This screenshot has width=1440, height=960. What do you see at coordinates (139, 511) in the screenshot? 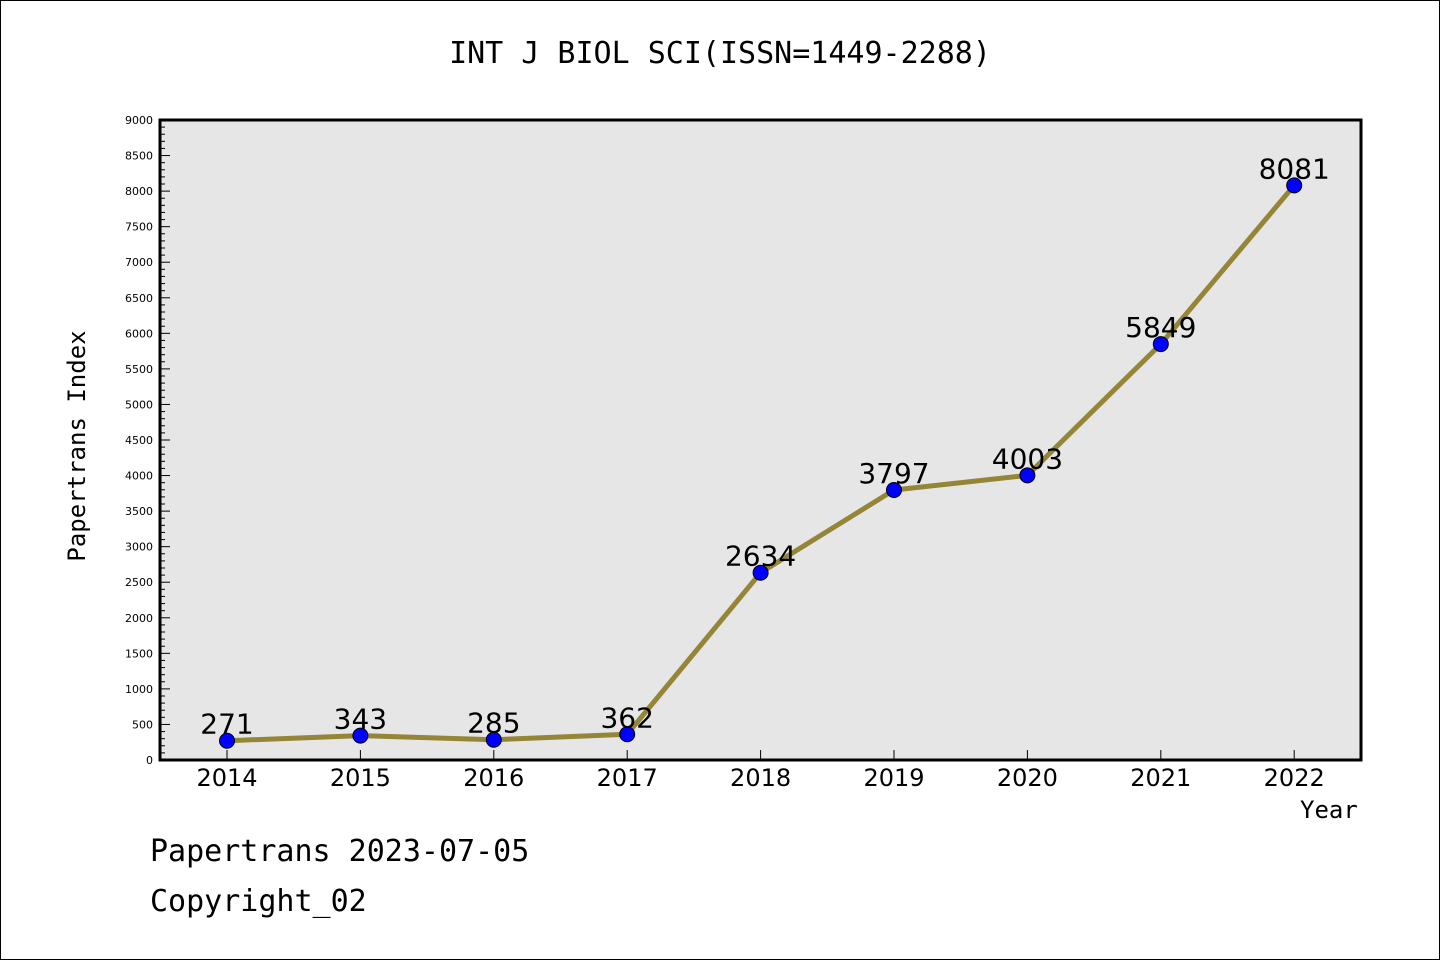
I see `y-tick-label: 3500` at bounding box center [139, 511].